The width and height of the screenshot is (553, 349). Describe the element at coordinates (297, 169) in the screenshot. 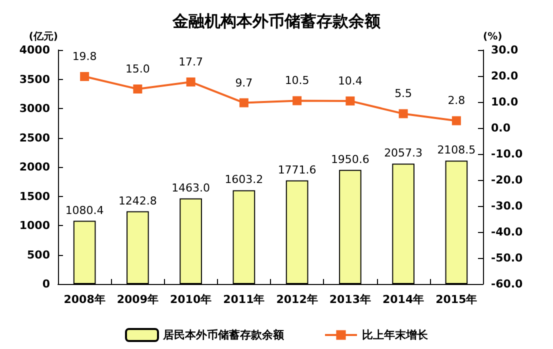

I see `data-label: 1771.6` at that location.